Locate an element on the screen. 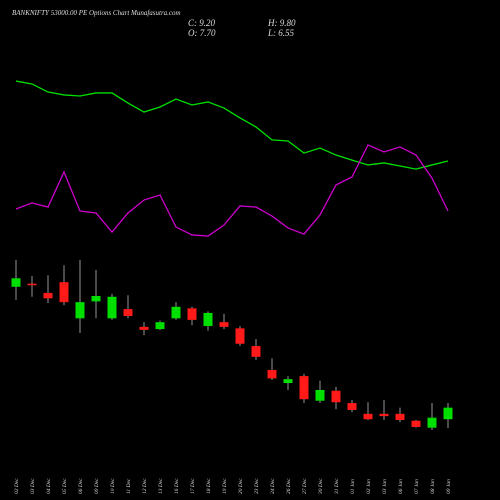 The width and height of the screenshot is (500, 500). x-tick-label: 03 Jan is located at coordinates (385, 486).